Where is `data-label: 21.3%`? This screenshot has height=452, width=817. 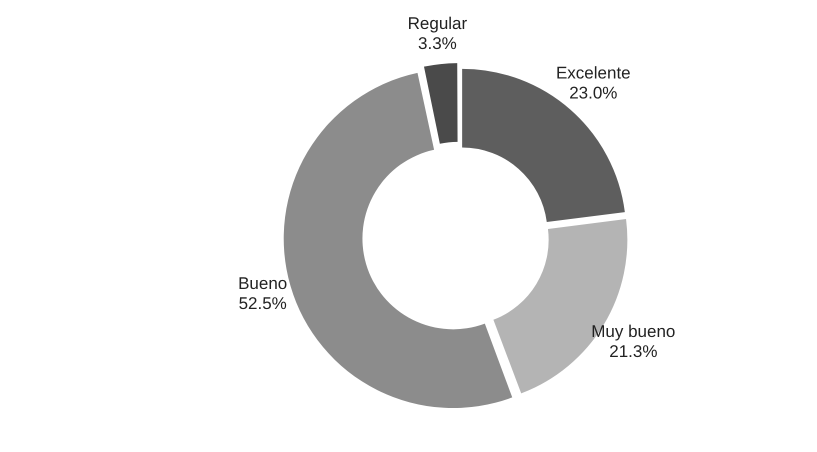
data-label: 21.3% is located at coordinates (633, 351).